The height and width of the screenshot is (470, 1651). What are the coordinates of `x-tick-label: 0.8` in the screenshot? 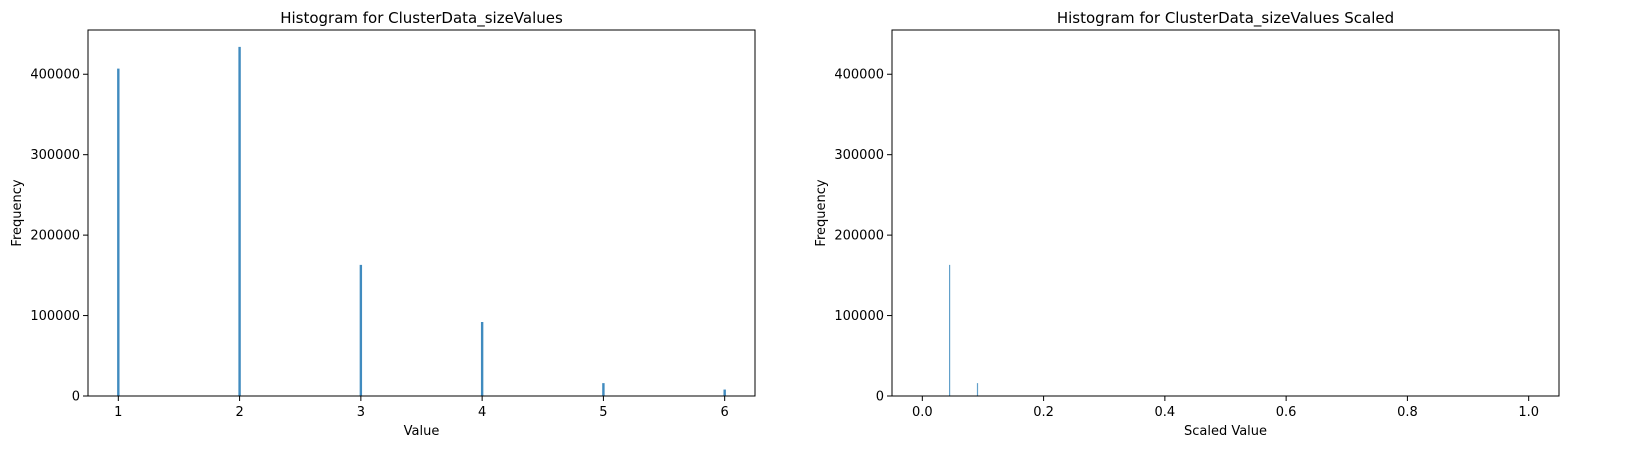 It's located at (1407, 412).